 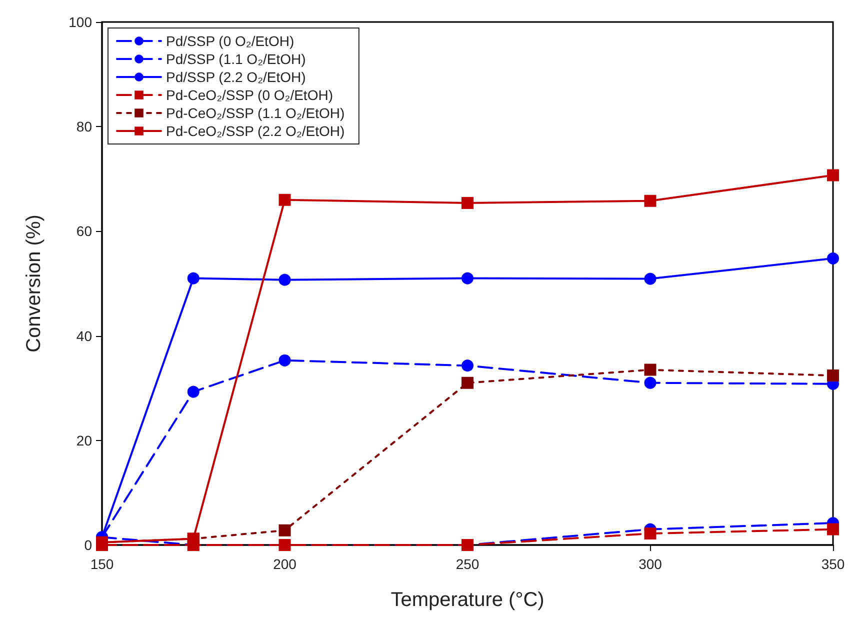 I want to click on y-tick-label: 40, so click(x=84, y=336).